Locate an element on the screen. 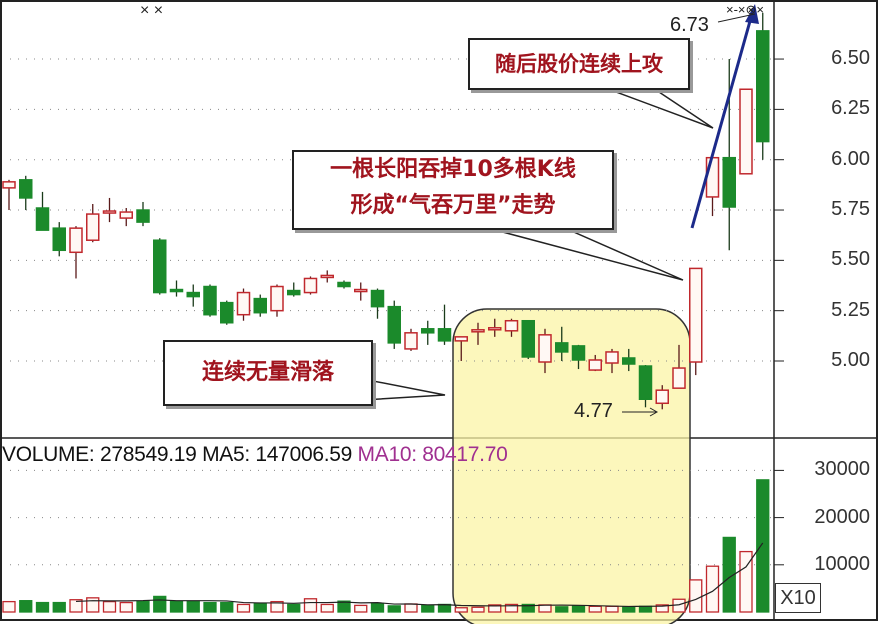 This screenshot has width=878, height=624. callout-engulf-line2: 形成“气吞万里”走势 is located at coordinates (453, 205).